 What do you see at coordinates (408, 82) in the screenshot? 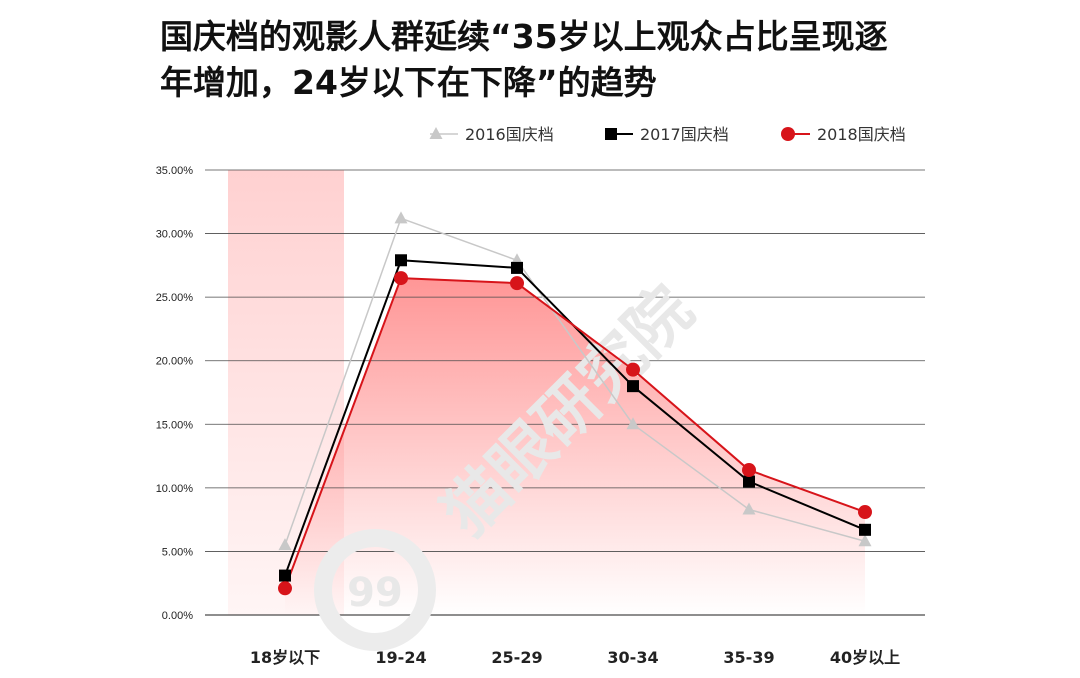
I see `chart-title-line-2: 年增加，24岁以下在下降”的趋势` at bounding box center [408, 82].